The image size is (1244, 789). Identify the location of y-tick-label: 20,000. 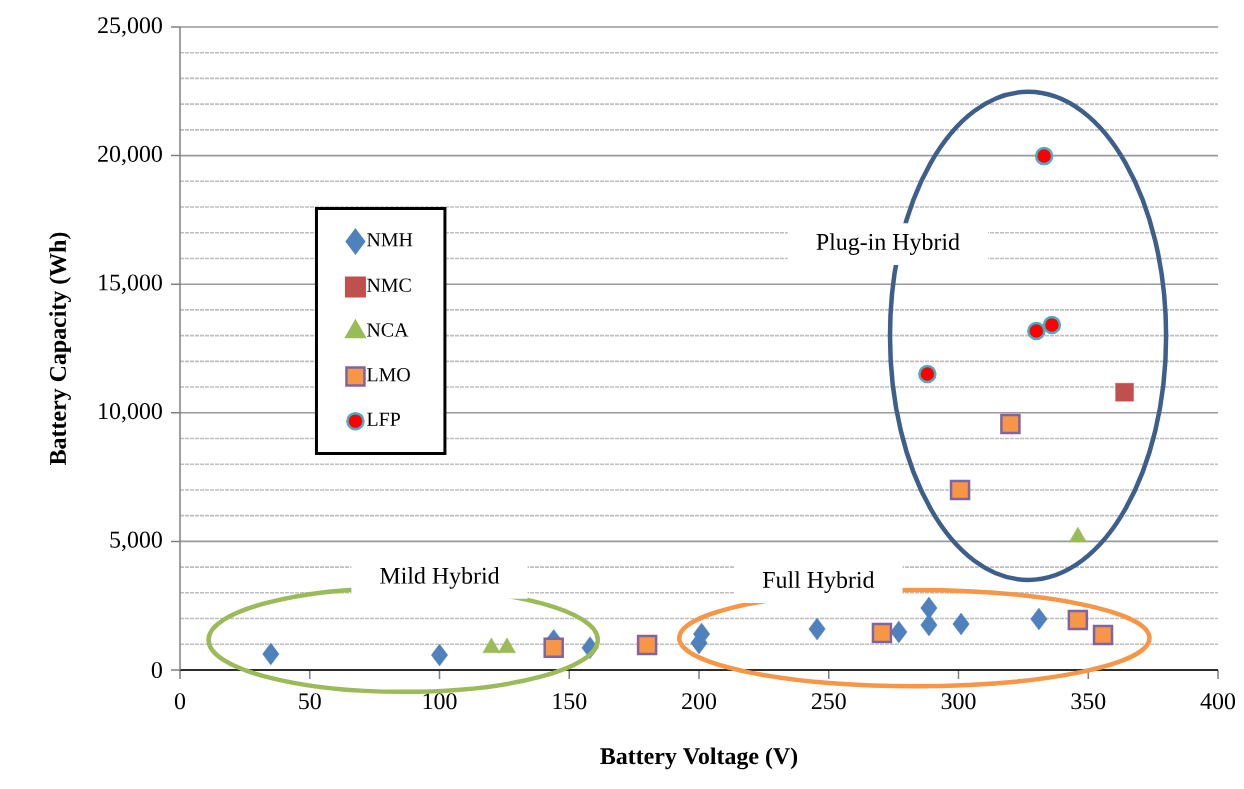
(130, 155).